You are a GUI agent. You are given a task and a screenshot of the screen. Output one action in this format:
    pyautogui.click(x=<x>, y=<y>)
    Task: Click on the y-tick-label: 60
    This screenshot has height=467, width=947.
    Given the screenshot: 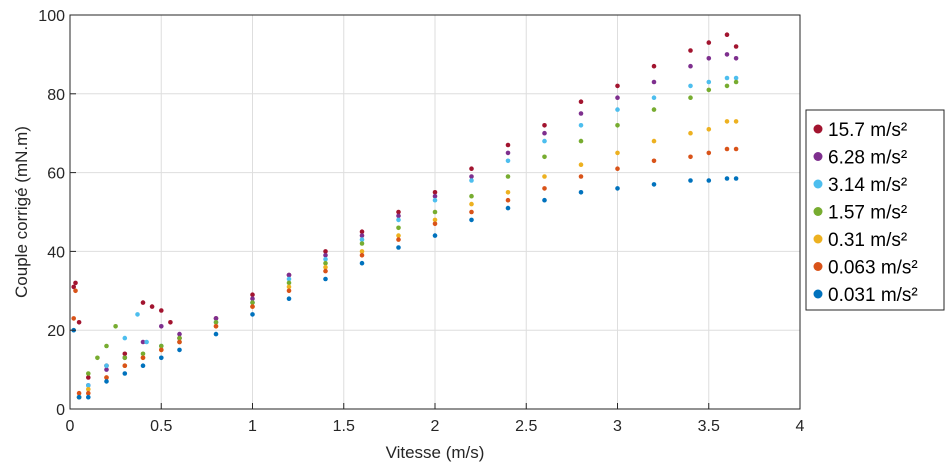 What is the action you would take?
    pyautogui.click(x=56, y=174)
    